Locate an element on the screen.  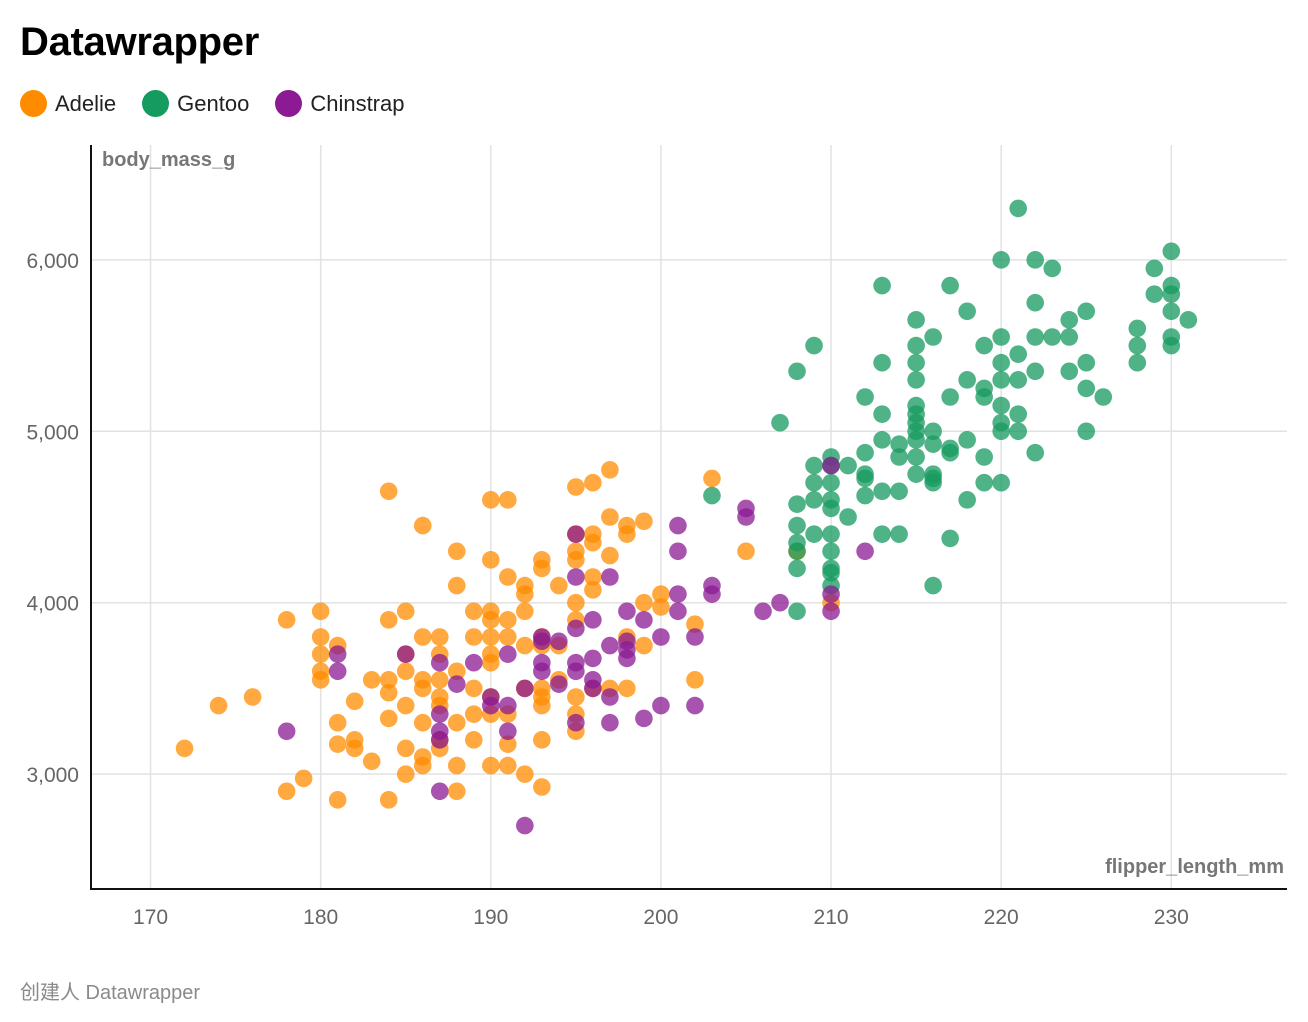
legend-swatch-adelie is located at coordinates (33, 103).